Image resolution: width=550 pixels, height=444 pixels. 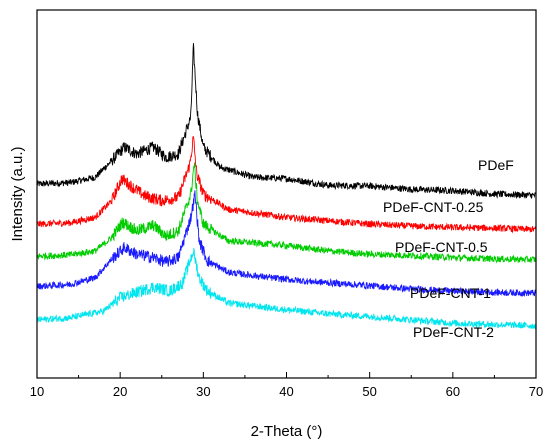 I want to click on series-label-2: PDeF-CNT-0.5, so click(x=441, y=247).